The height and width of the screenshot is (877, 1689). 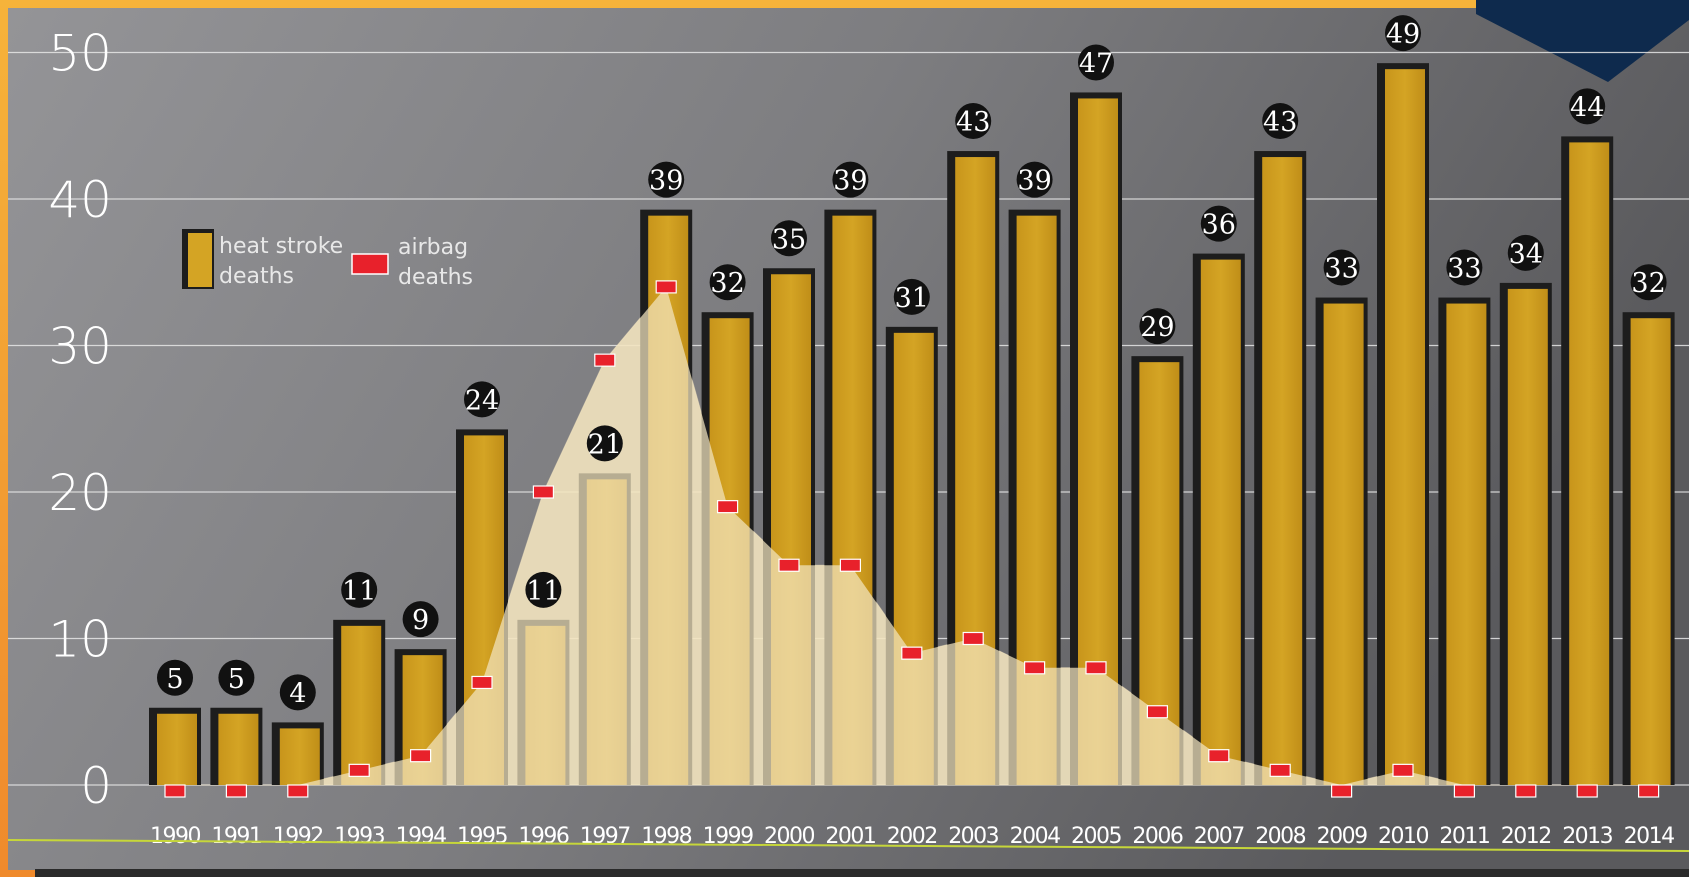 What do you see at coordinates (1157, 836) in the screenshot?
I see `x-tick-label-2006: 2006` at bounding box center [1157, 836].